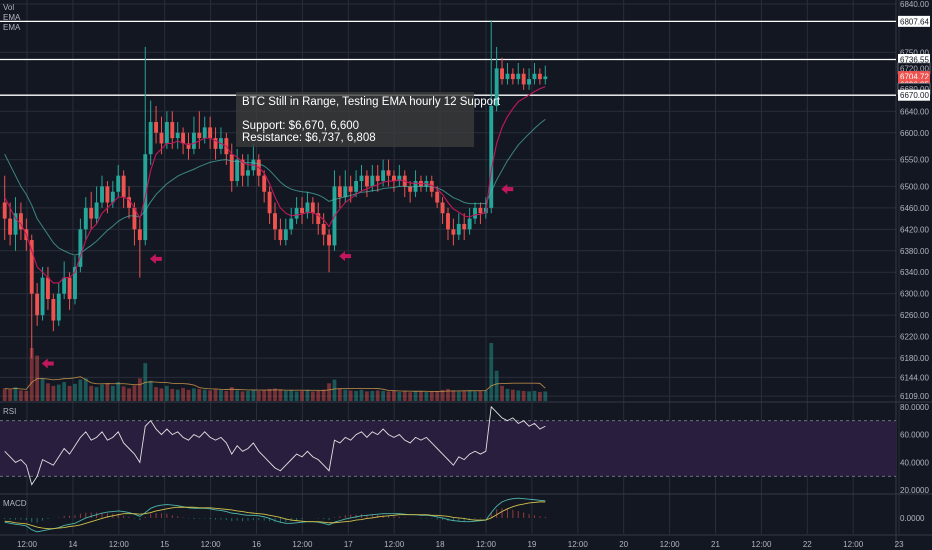 The width and height of the screenshot is (932, 550). I want to click on rsi-band, so click(448, 448).